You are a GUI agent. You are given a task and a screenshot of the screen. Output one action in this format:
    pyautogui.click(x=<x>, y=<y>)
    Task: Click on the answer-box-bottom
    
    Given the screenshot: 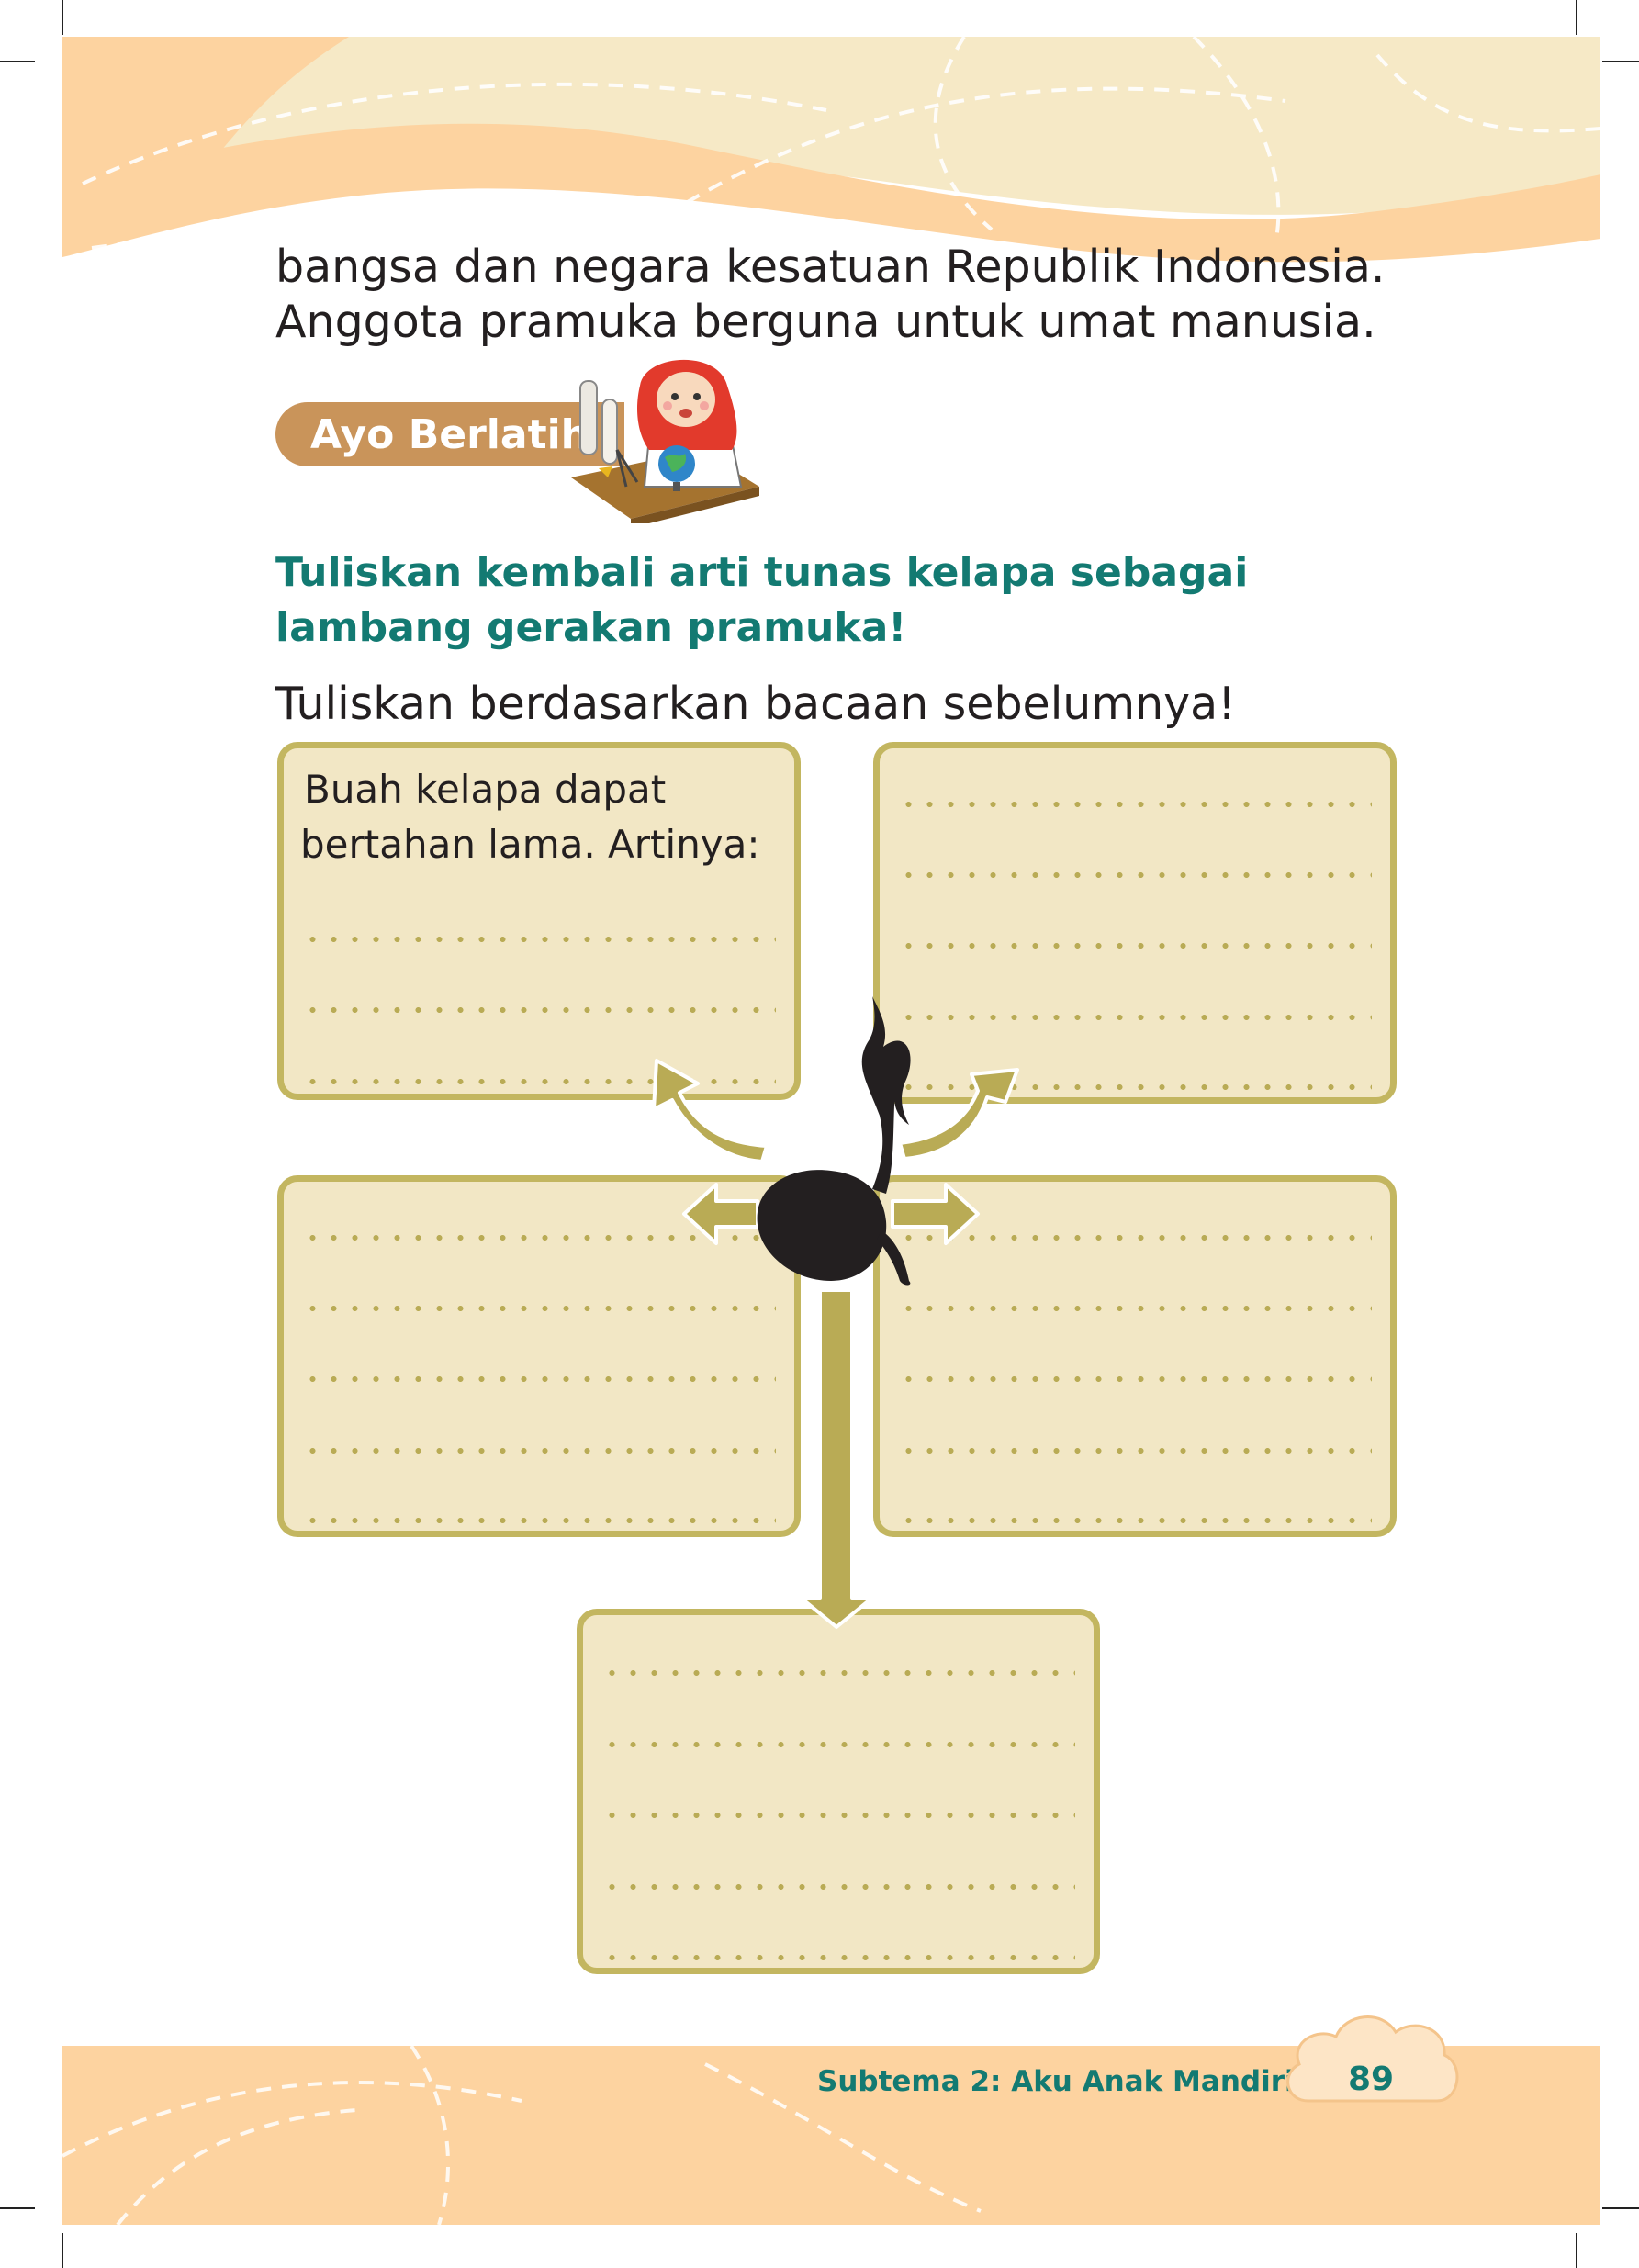 What is the action you would take?
    pyautogui.click(x=838, y=1792)
    